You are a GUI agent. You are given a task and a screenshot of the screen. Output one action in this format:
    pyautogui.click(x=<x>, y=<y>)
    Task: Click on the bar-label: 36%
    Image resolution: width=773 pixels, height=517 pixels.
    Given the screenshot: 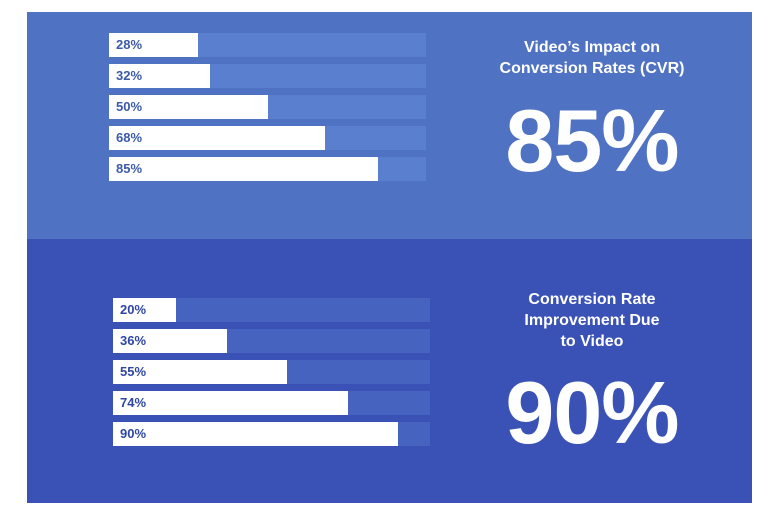 What is the action you would take?
    pyautogui.click(x=133, y=340)
    